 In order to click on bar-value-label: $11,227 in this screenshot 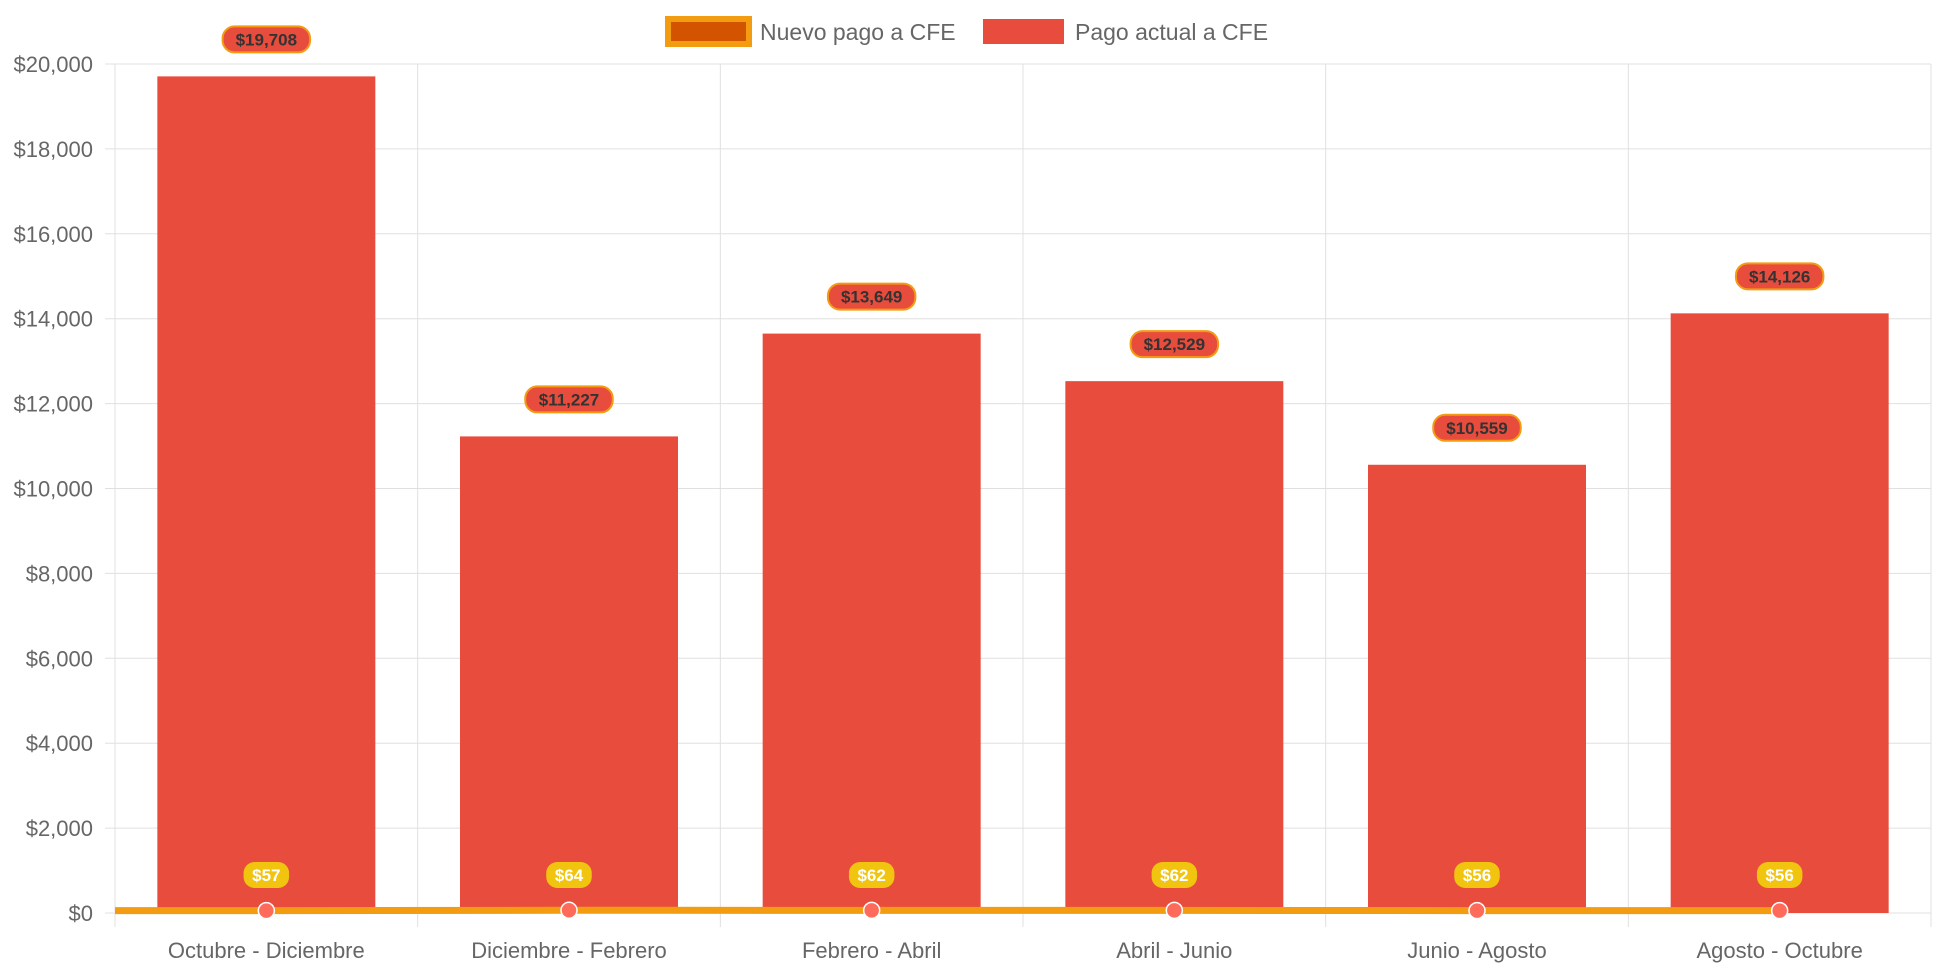, I will do `click(569, 399)`.